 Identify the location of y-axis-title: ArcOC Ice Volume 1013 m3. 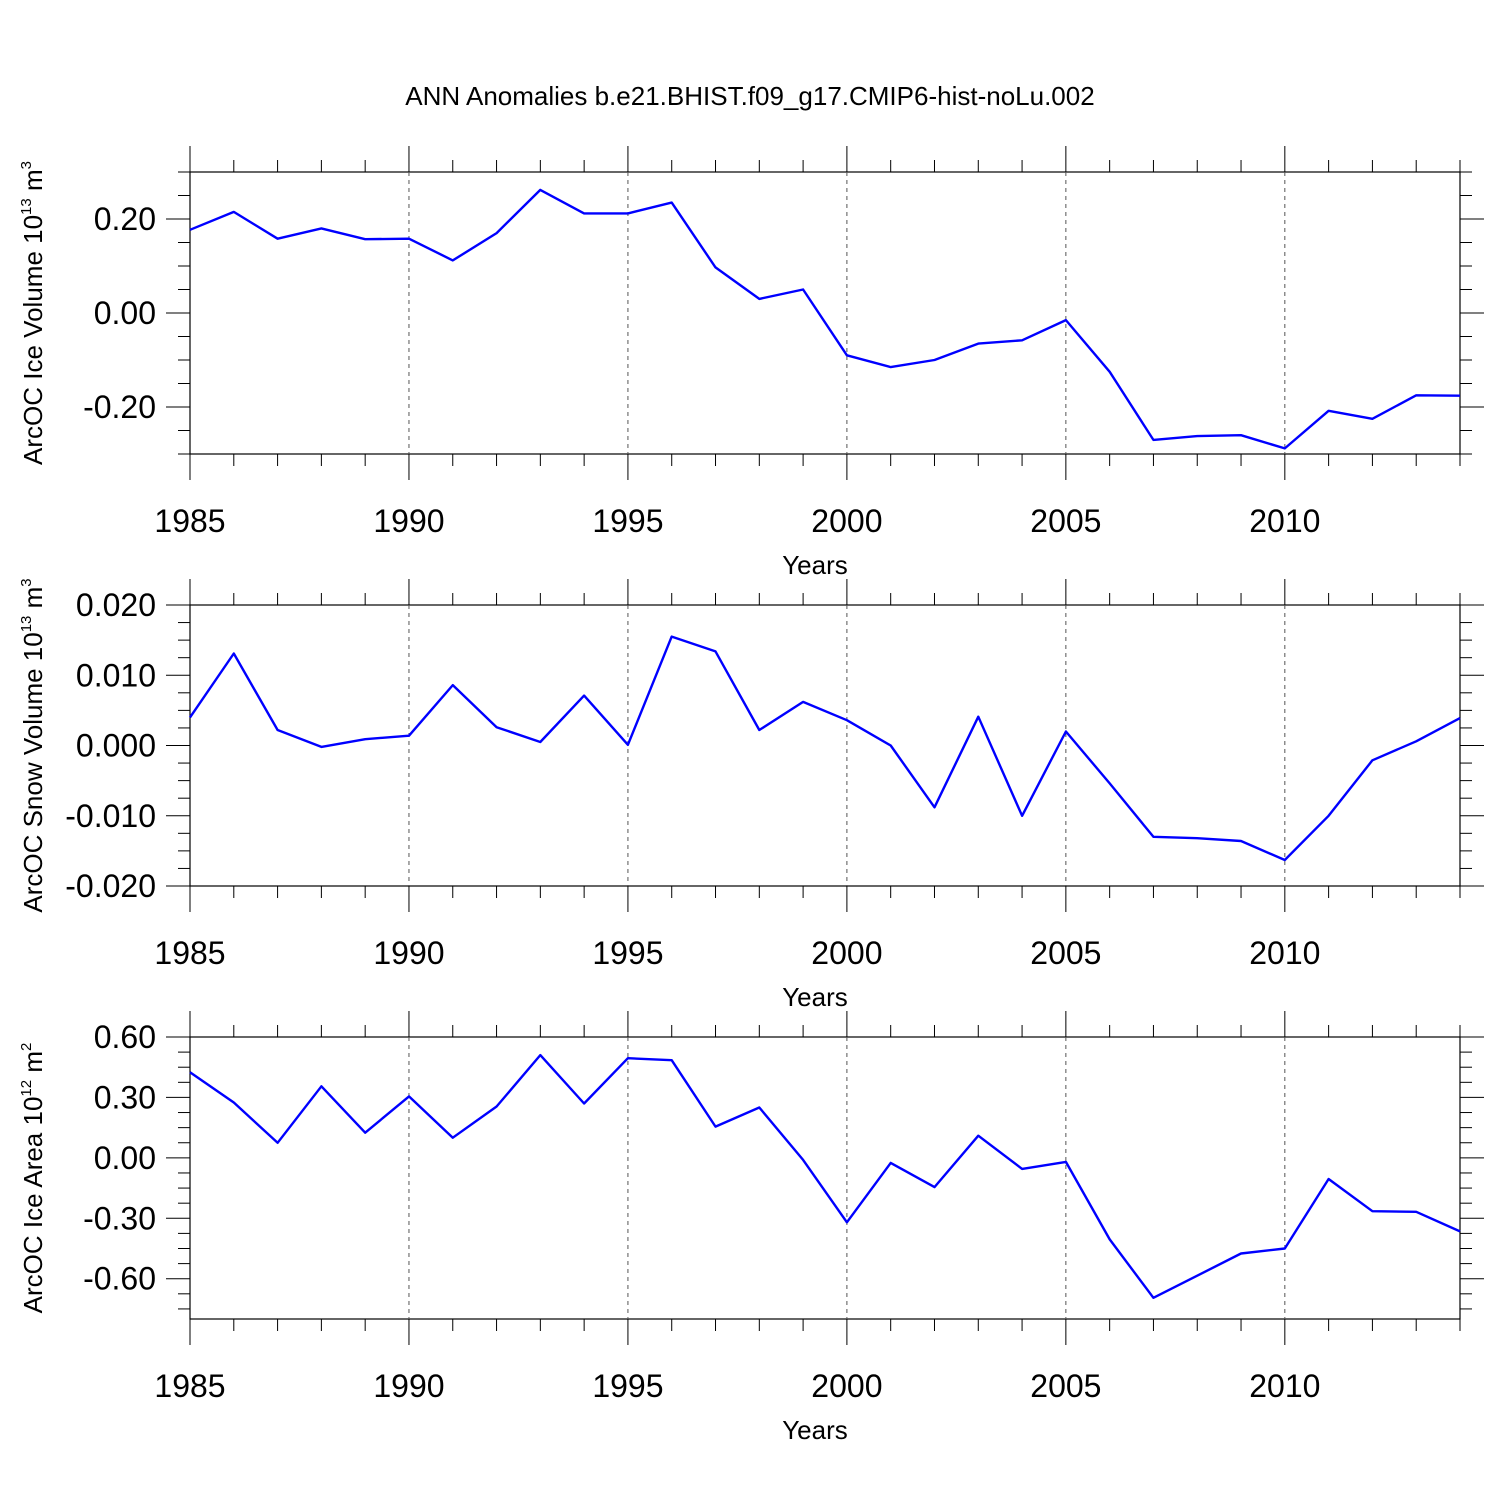
(33, 313).